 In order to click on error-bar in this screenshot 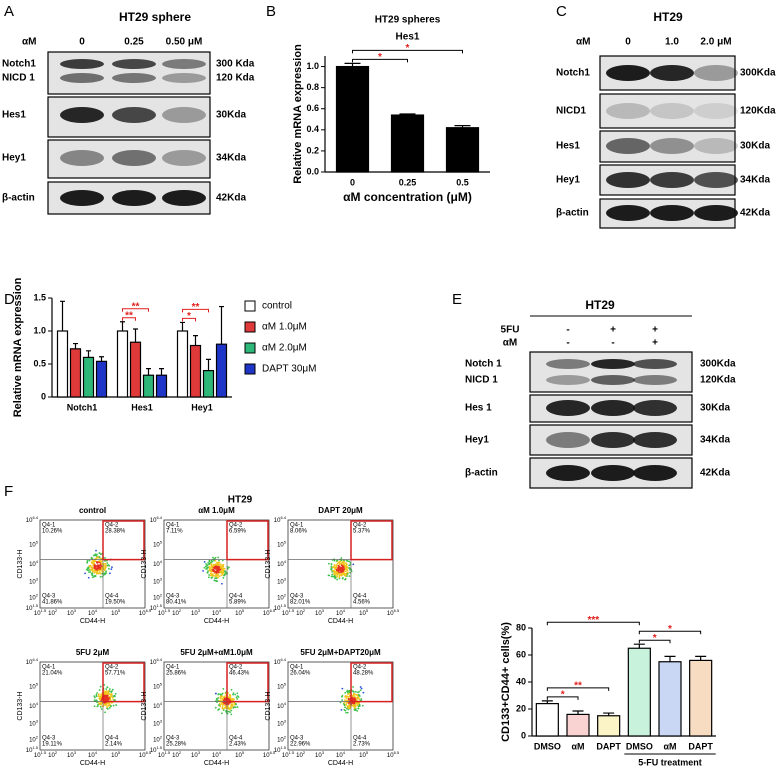, I will do `click(462, 126)`.